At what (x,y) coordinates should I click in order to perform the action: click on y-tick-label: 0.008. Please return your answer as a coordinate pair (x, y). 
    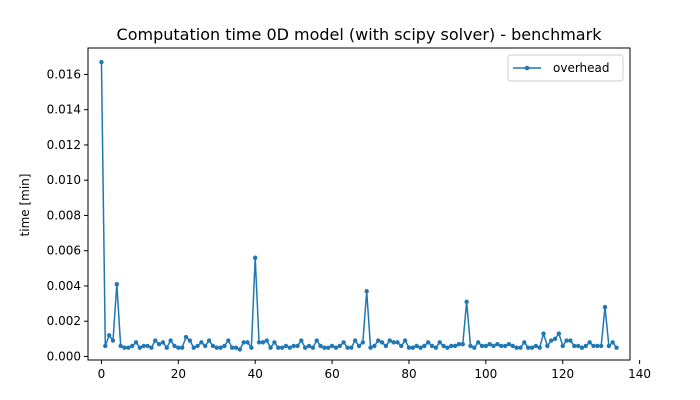
    Looking at the image, I should click on (64, 215).